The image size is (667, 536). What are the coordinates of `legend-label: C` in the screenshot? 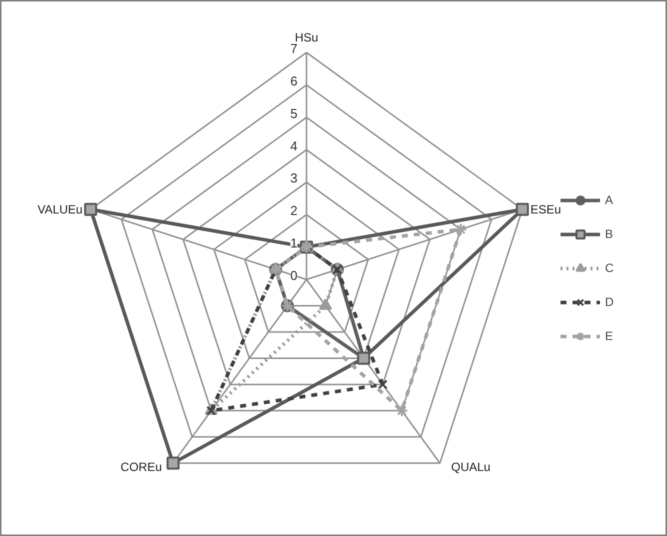 It's located at (610, 268).